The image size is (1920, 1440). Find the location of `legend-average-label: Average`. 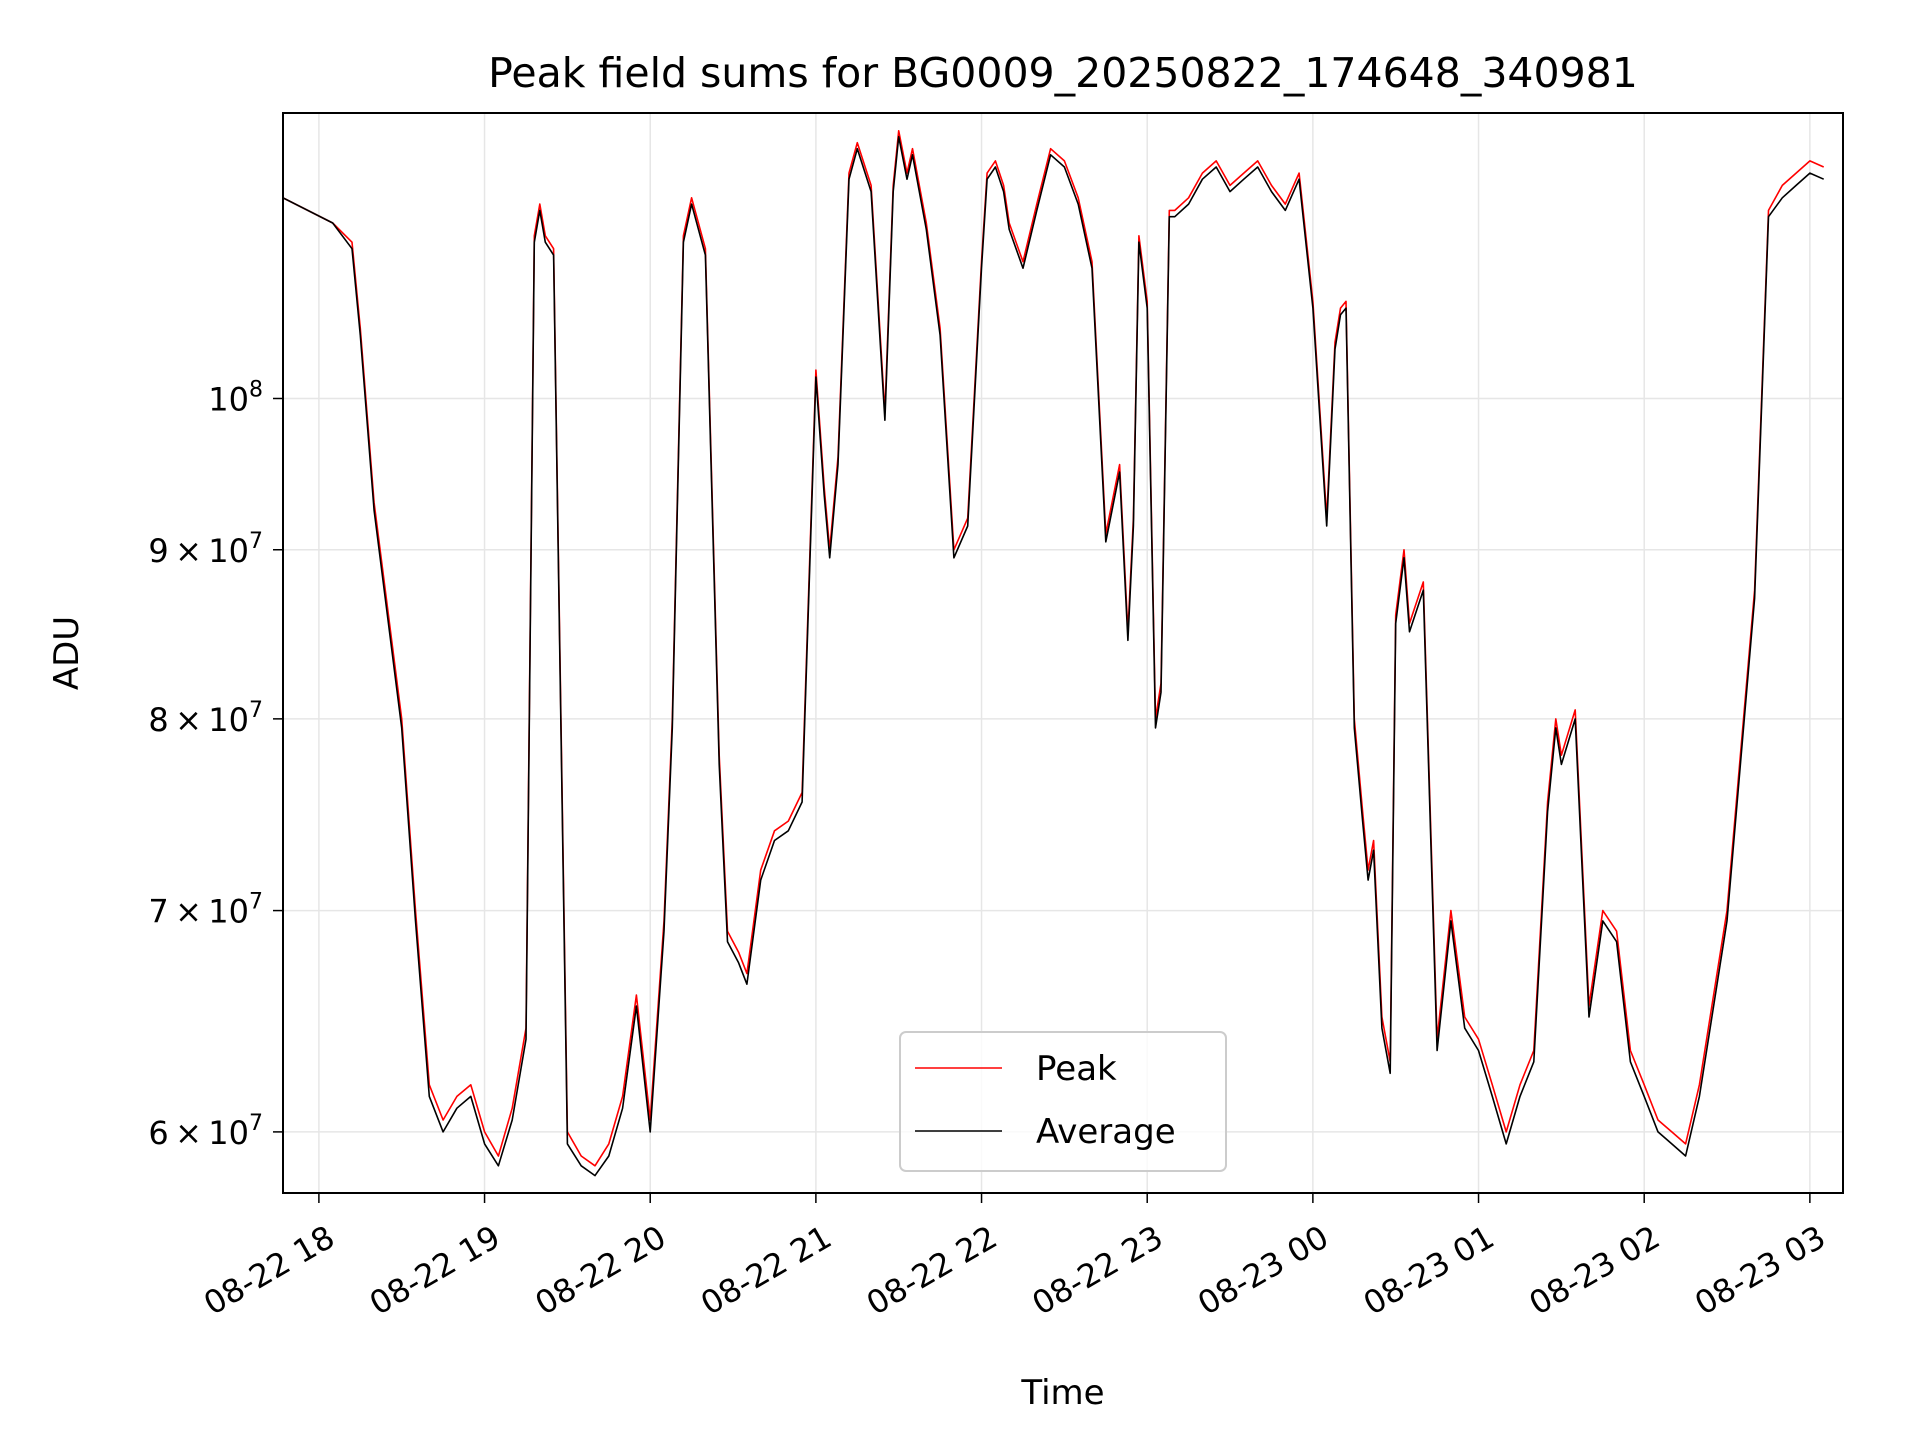

legend-average-label: Average is located at coordinates (1106, 1132).